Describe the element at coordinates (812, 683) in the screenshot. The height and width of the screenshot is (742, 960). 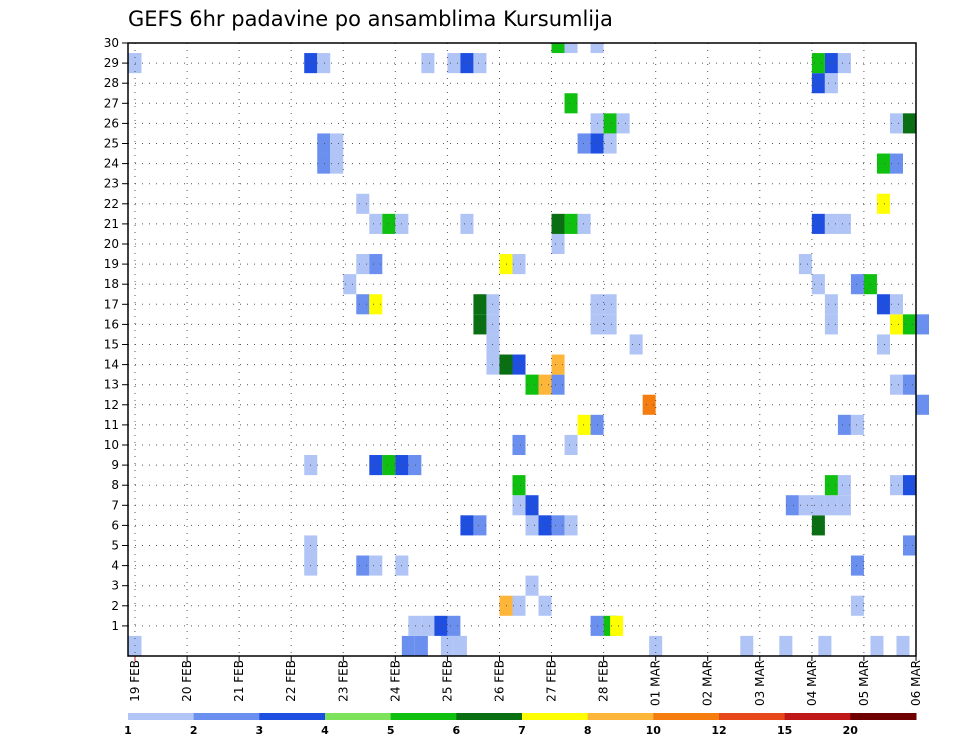
I see `x-tick-label: 04 MAR` at that location.